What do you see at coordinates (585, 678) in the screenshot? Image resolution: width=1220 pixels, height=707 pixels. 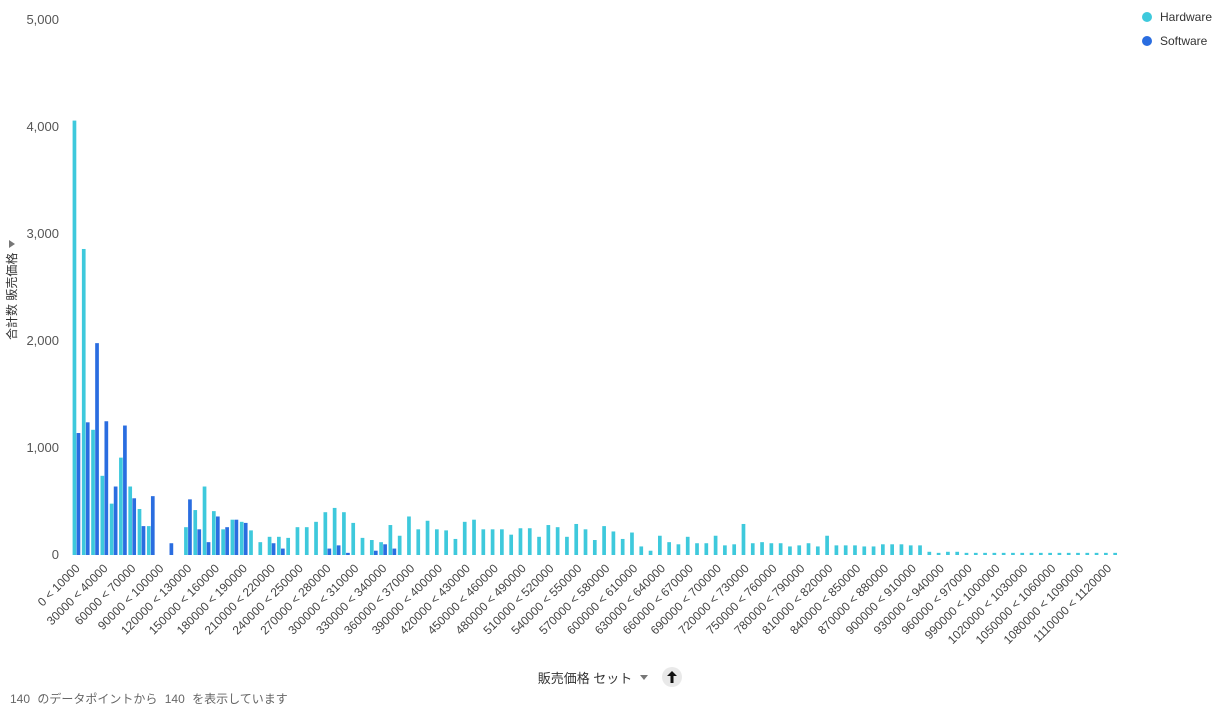 I see `x-axis-title: 販売価格 セット` at bounding box center [585, 678].